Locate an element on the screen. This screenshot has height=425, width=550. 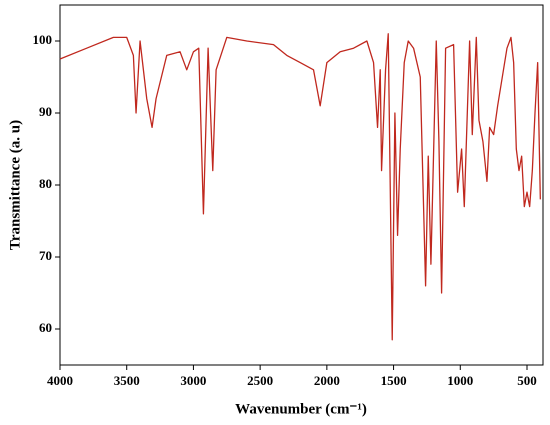
y-tick-label: 70 is located at coordinates (45, 255).